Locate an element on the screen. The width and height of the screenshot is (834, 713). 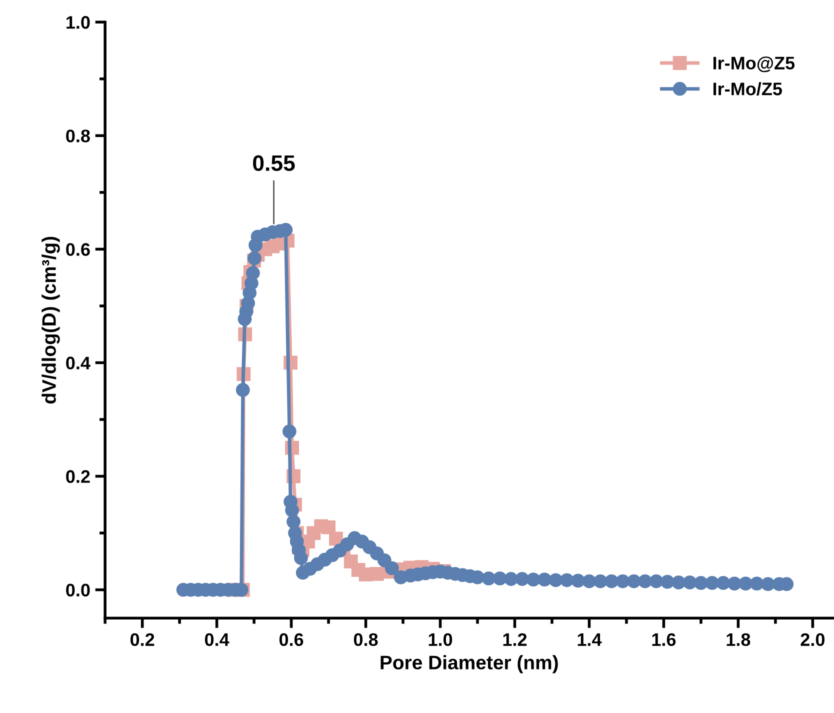
x-tick-label: 1.2 is located at coordinates (515, 639).